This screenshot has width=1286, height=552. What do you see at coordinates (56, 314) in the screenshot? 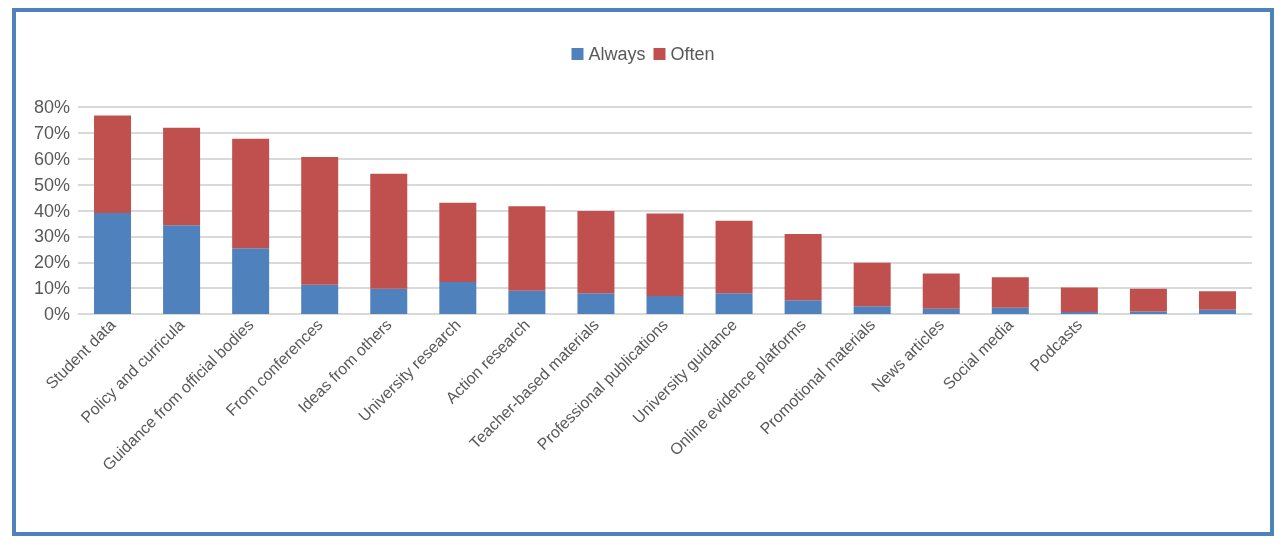
I see `y-tick-label: 0%` at bounding box center [56, 314].